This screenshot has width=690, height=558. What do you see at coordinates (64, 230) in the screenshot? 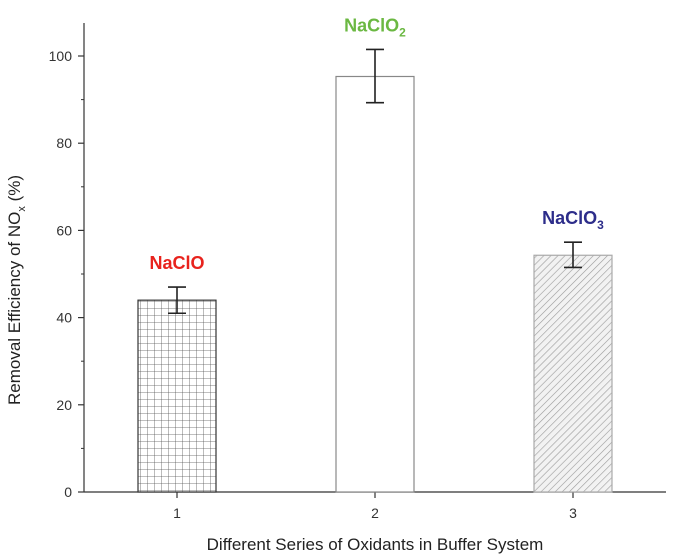
I see `y-tick-label: 60` at bounding box center [64, 230].